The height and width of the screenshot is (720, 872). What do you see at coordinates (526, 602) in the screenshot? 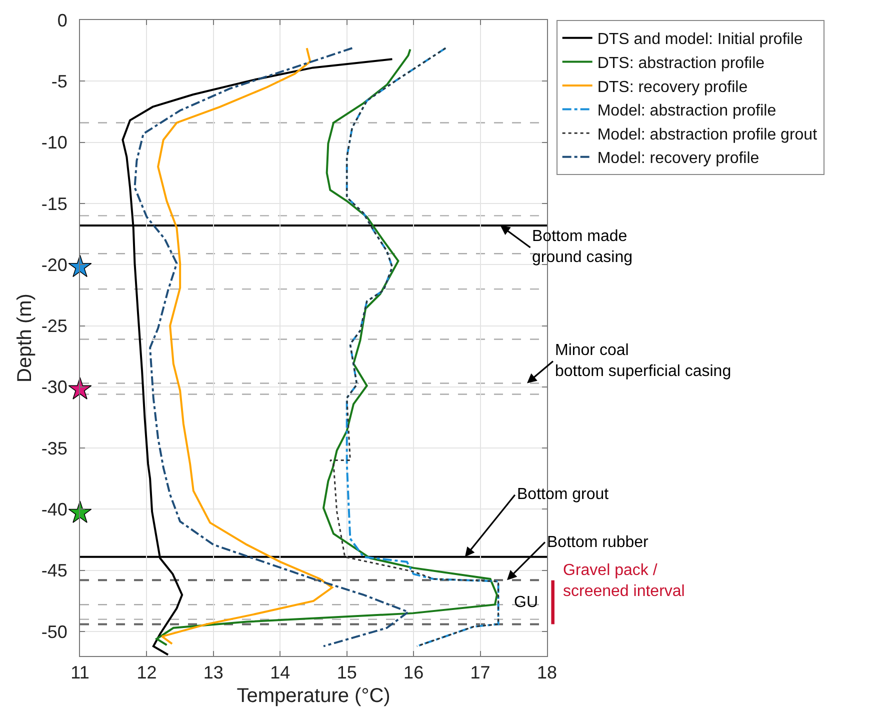
I see `annotation: GU` at bounding box center [526, 602].